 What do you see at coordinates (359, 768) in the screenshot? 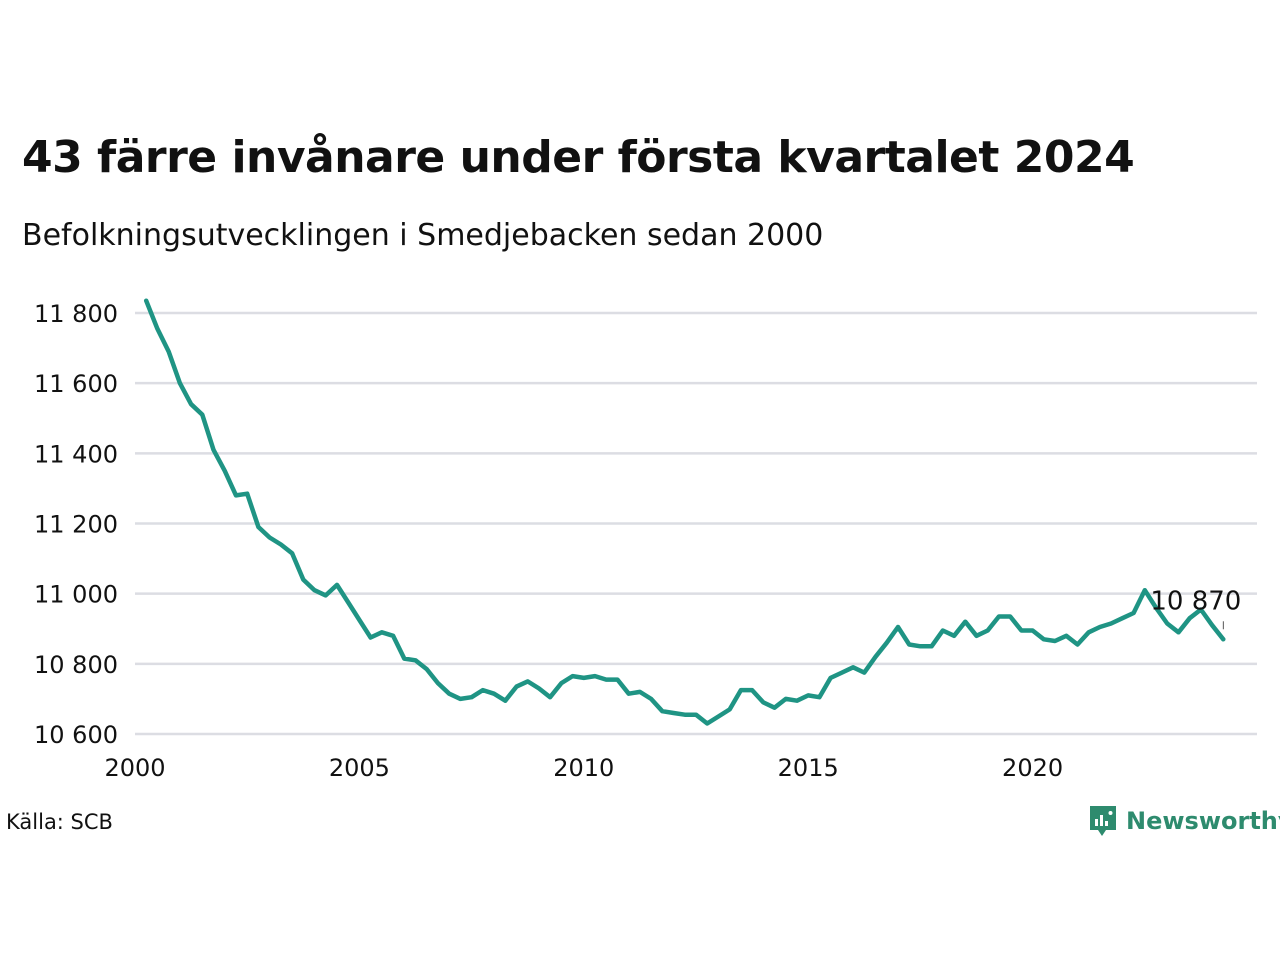
I see `x-tick-label: 2005` at bounding box center [359, 768].